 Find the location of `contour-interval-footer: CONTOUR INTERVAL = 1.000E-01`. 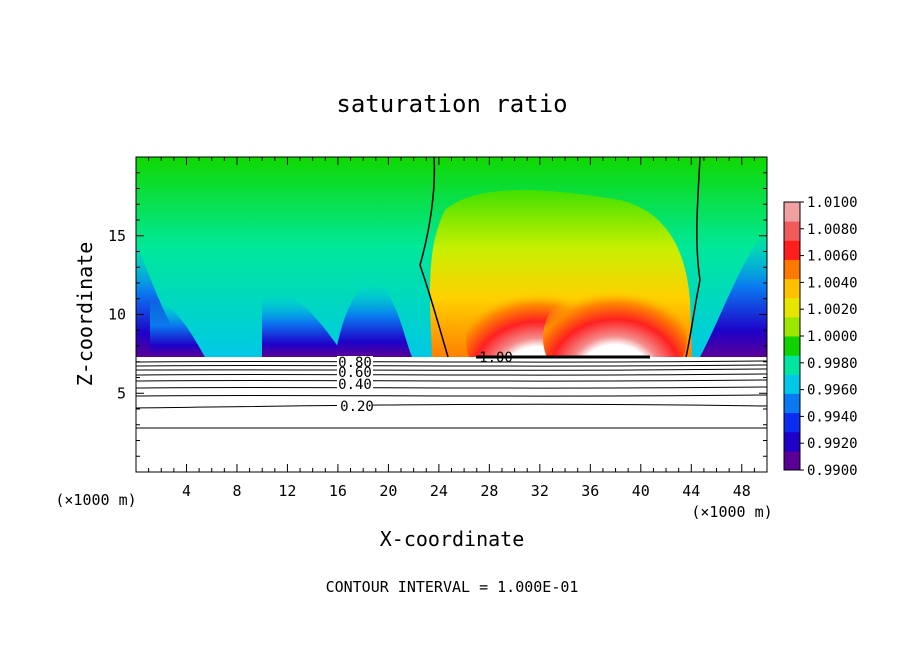

contour-interval-footer: CONTOUR INTERVAL = 1.000E-01 is located at coordinates (452, 587).